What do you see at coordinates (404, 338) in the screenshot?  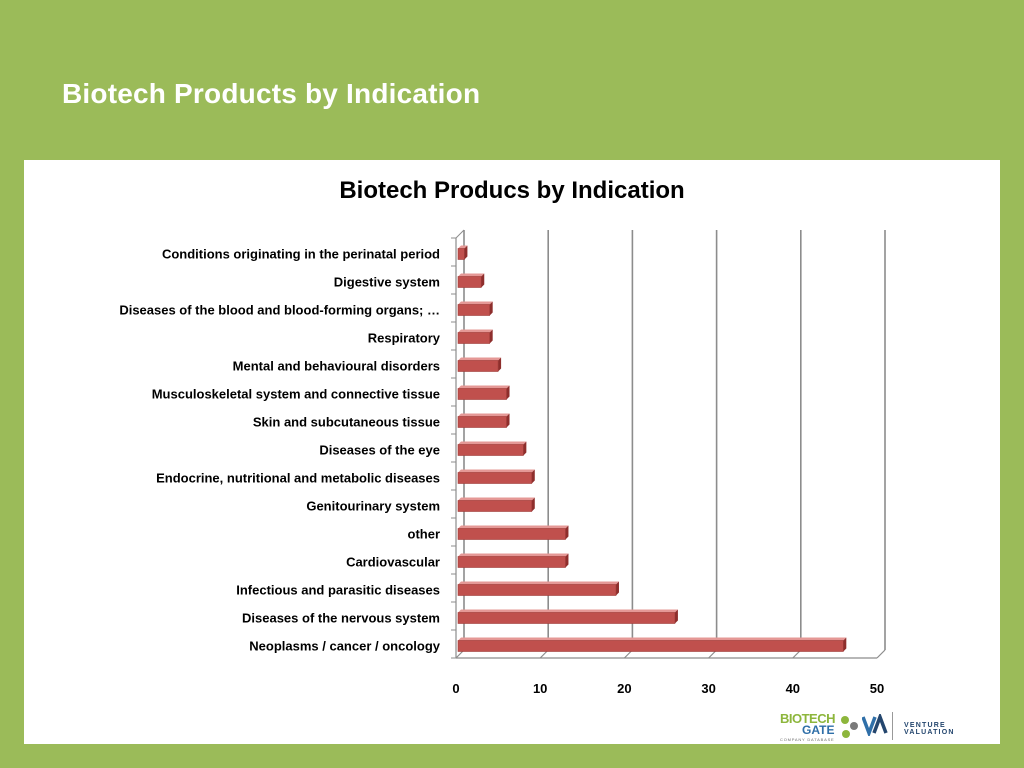 I see `category-label: Respiratory` at bounding box center [404, 338].